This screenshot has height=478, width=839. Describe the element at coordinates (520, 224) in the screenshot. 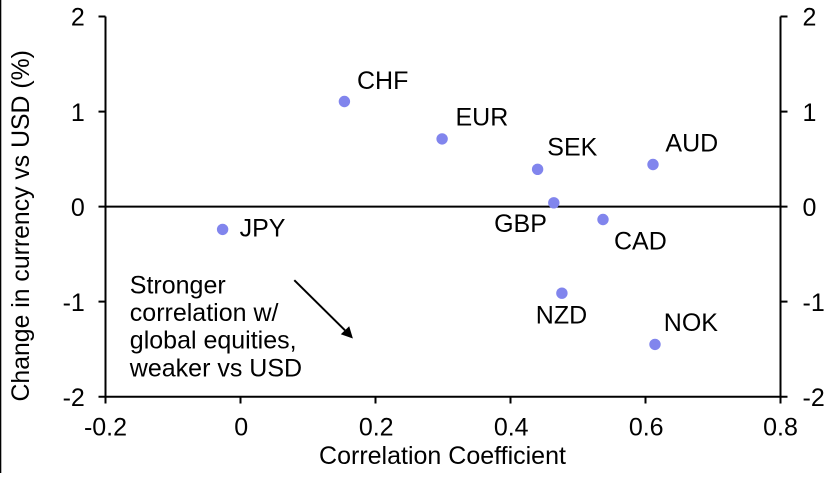

I see `svg-text: GBP` at that location.